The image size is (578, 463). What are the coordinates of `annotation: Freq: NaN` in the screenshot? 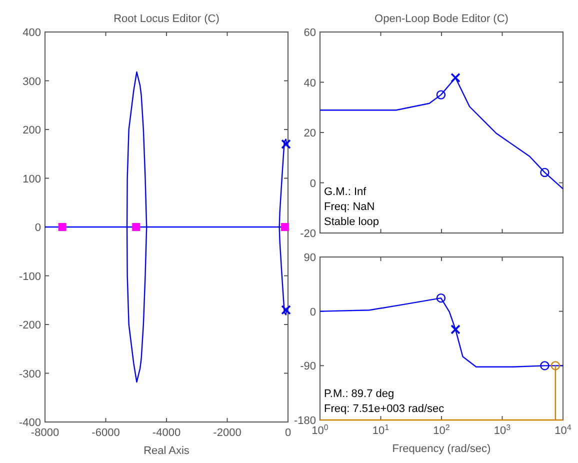 It's located at (349, 207).